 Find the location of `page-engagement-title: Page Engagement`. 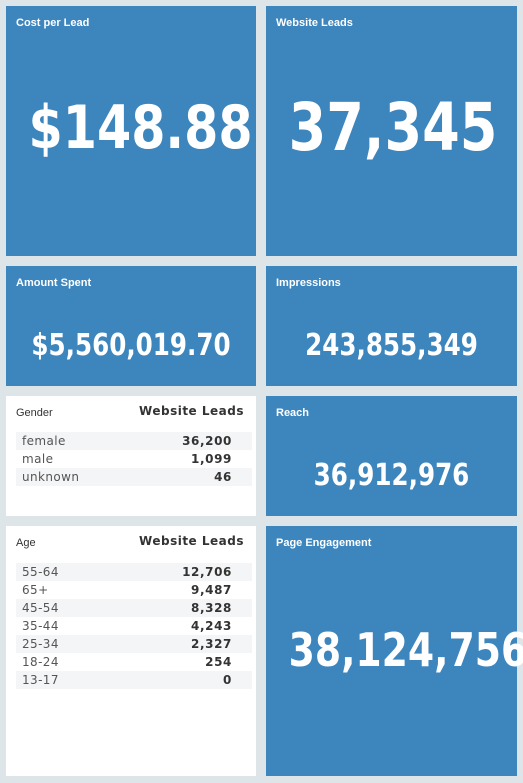

page-engagement-title: Page Engagement is located at coordinates (324, 543).